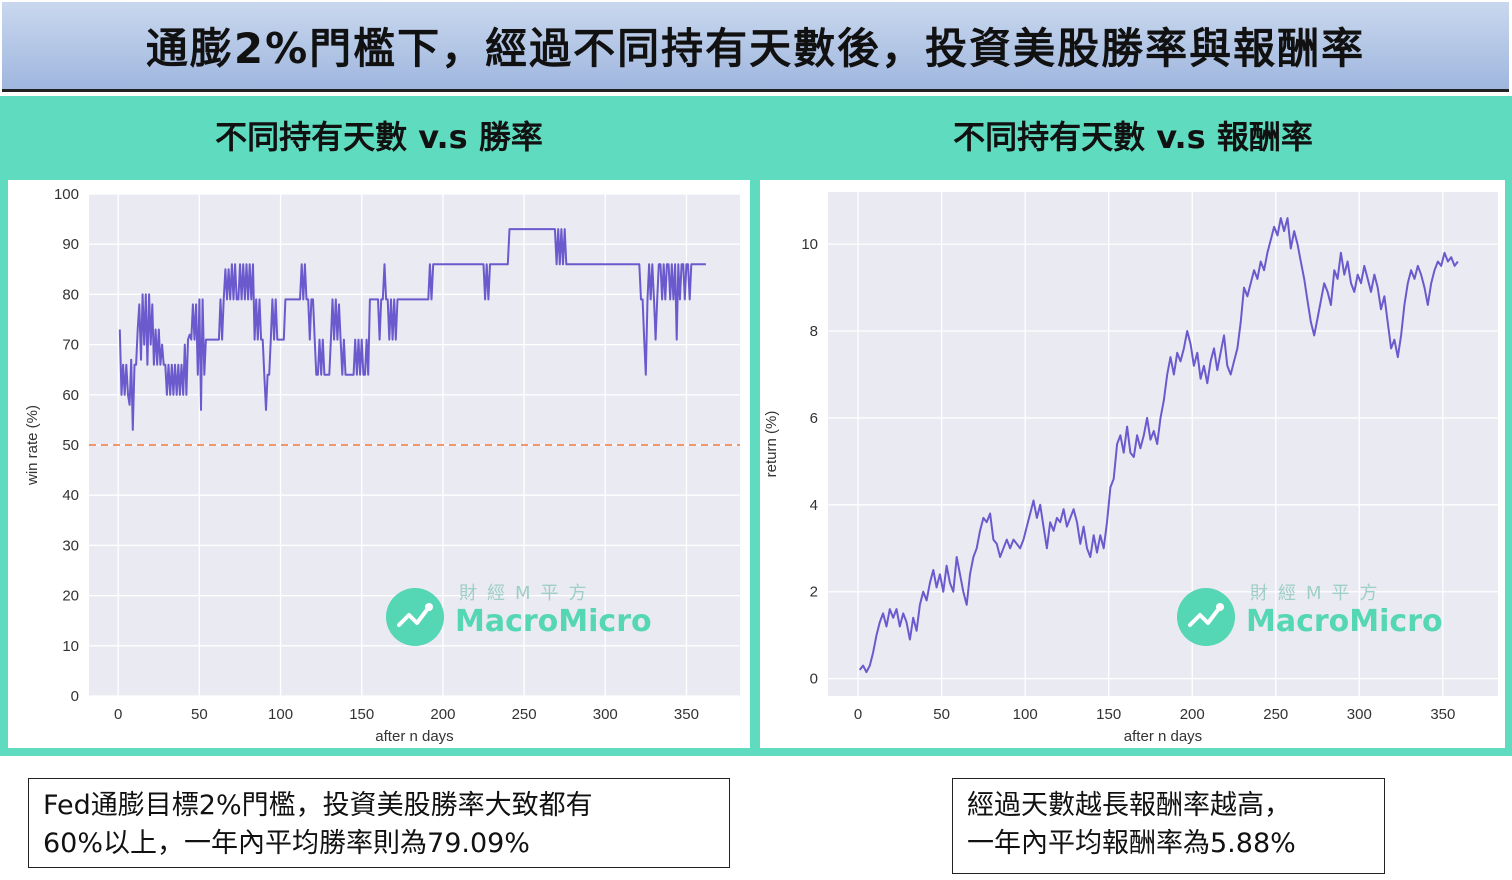 The width and height of the screenshot is (1512, 880). Describe the element at coordinates (66, 194) in the screenshot. I see `y-tick-label: 100` at that location.